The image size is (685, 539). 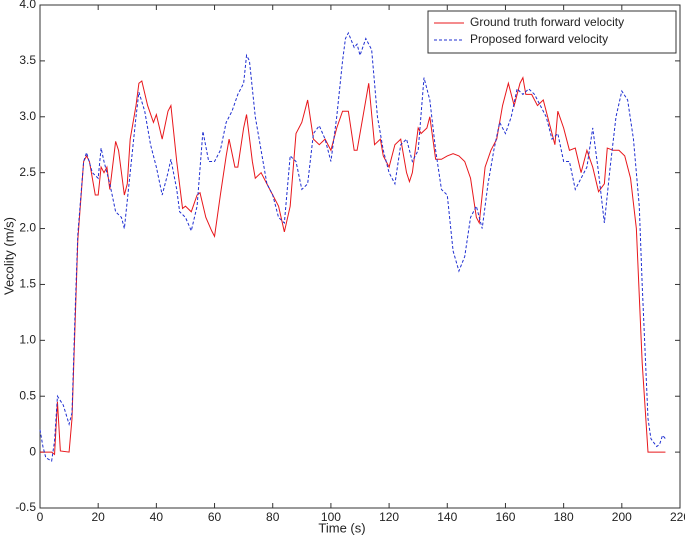 What do you see at coordinates (27, 172) in the screenshot?
I see `y-tick-label: 2.5` at bounding box center [27, 172].